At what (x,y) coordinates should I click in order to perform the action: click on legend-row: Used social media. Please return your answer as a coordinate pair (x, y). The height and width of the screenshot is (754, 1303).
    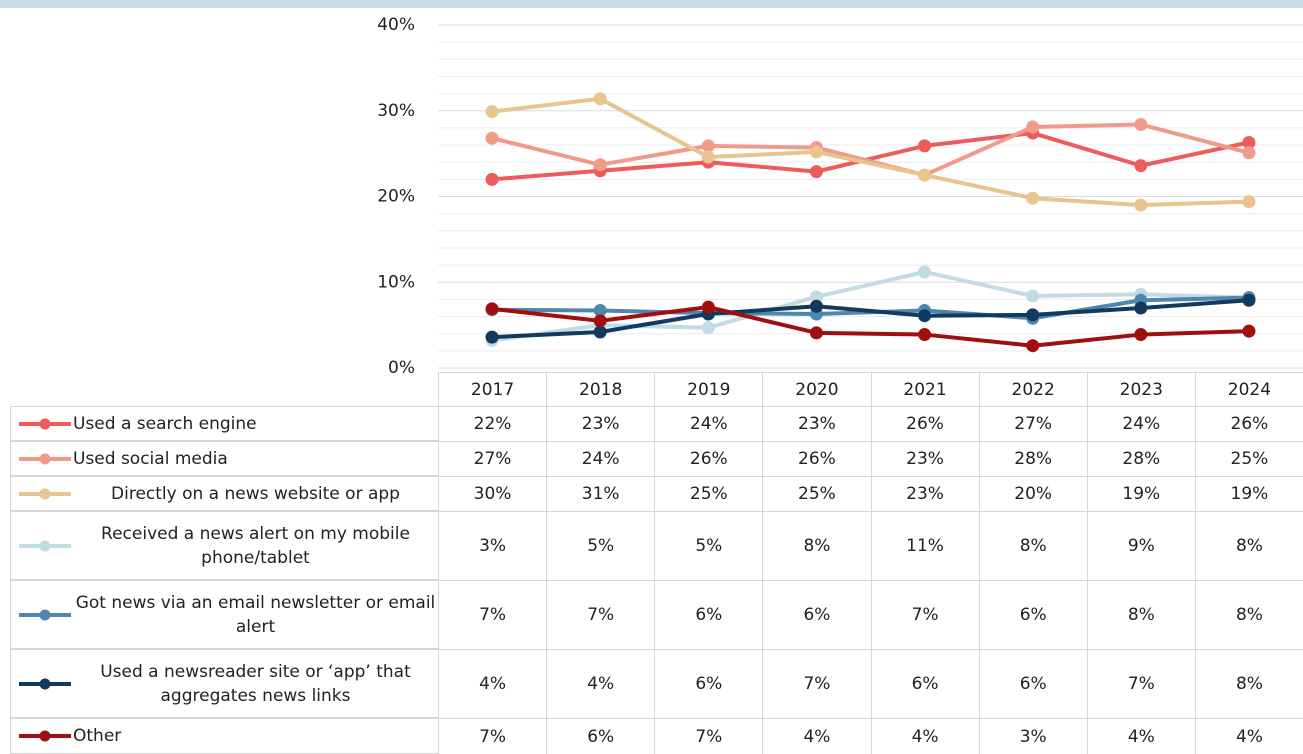
    Looking at the image, I should click on (224, 458).